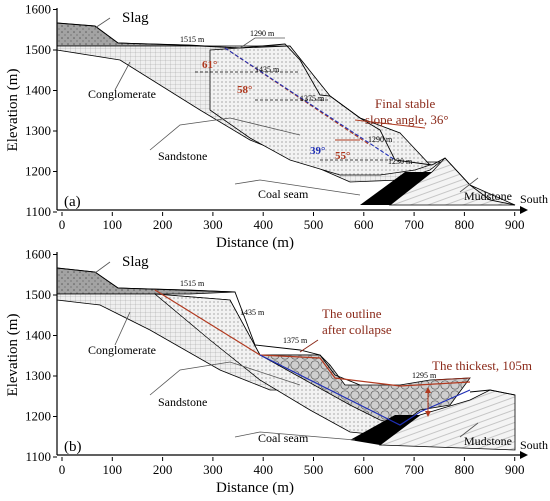  I want to click on slope-39-line-a, so click(310, 104).